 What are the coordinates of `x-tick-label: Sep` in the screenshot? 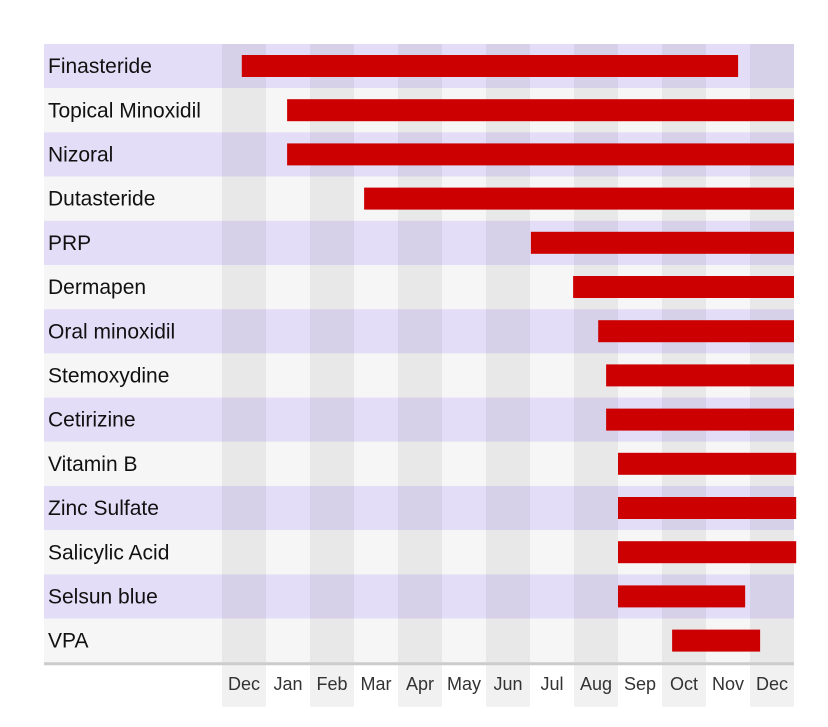 It's located at (640, 684).